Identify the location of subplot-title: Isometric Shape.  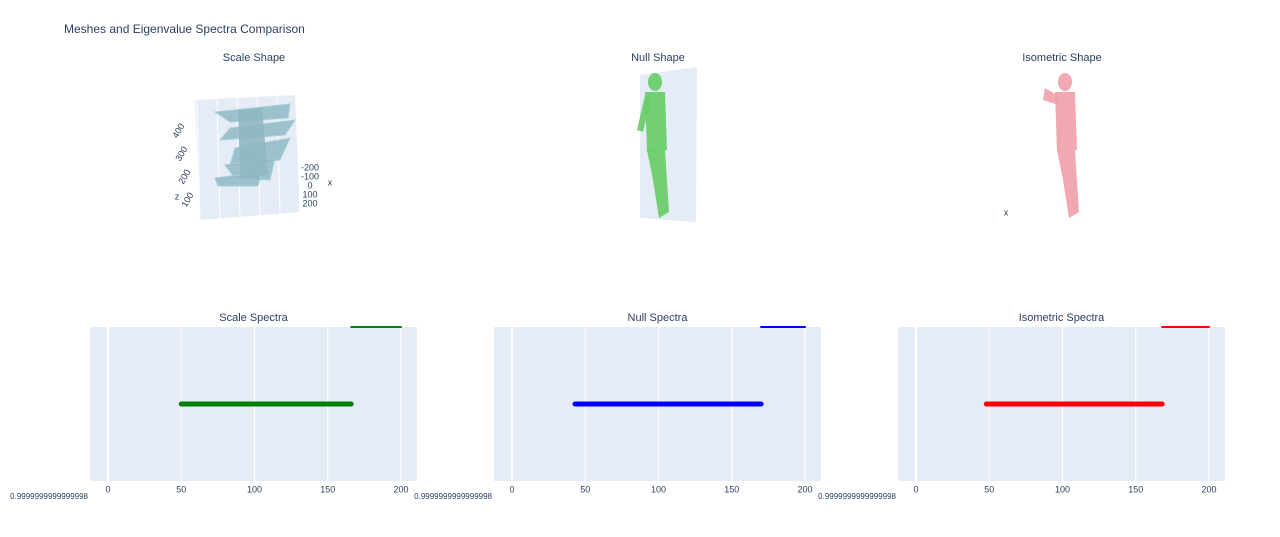
(1061, 58).